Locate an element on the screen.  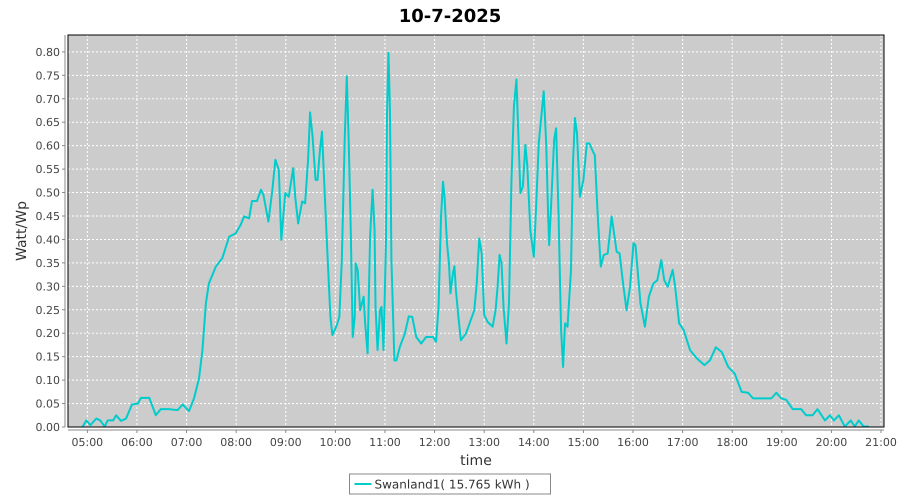
y-tick-label: 0.10 is located at coordinates (48, 381).